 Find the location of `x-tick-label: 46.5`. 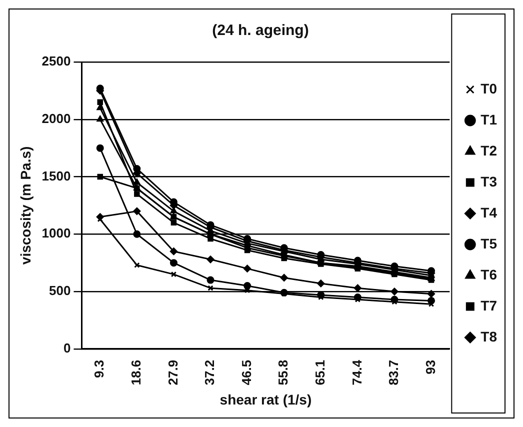

x-tick-label: 46.5 is located at coordinates (246, 373).